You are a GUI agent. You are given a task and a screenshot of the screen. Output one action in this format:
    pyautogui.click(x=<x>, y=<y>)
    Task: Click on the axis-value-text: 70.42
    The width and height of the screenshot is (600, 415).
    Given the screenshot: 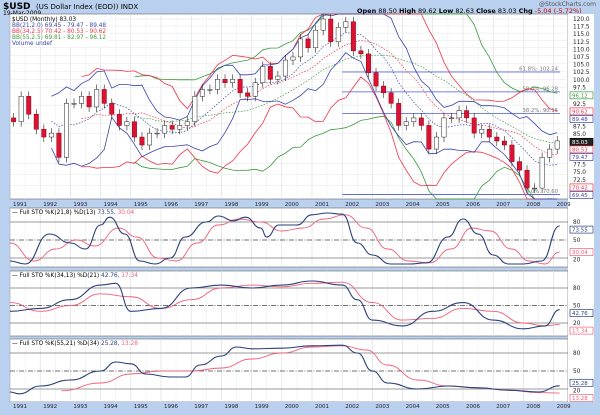 What is the action you would take?
    pyautogui.click(x=580, y=188)
    